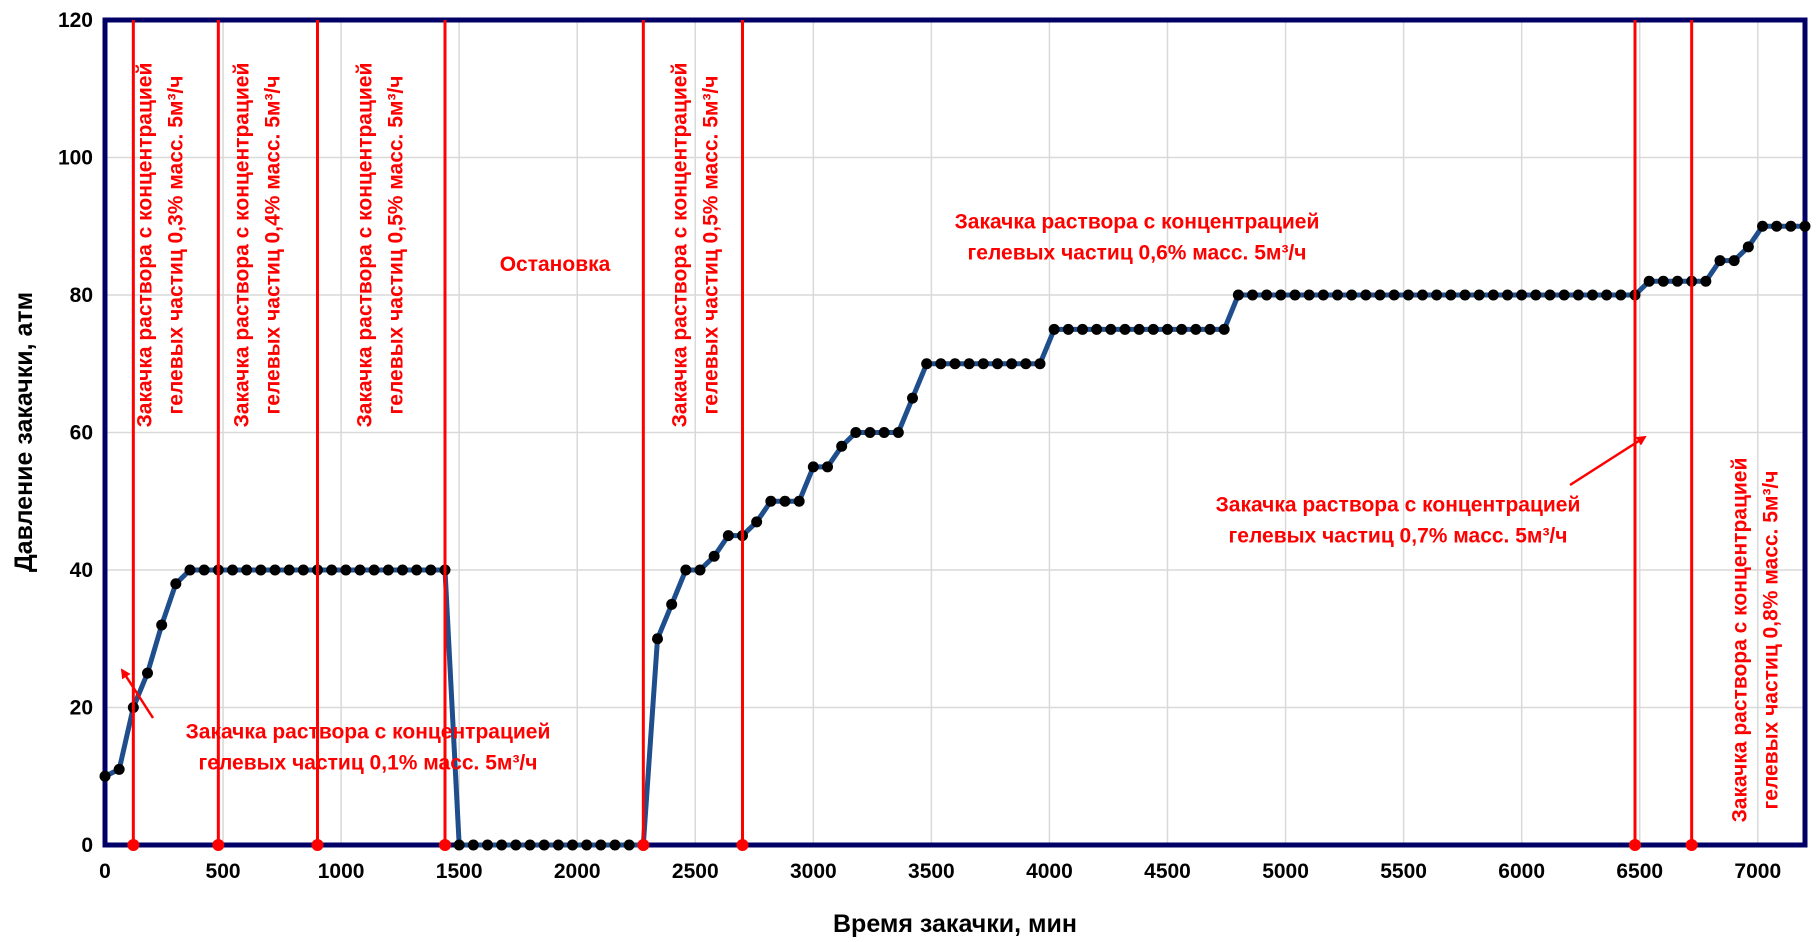  I want to click on x-tick-label: 2500, so click(695, 871).